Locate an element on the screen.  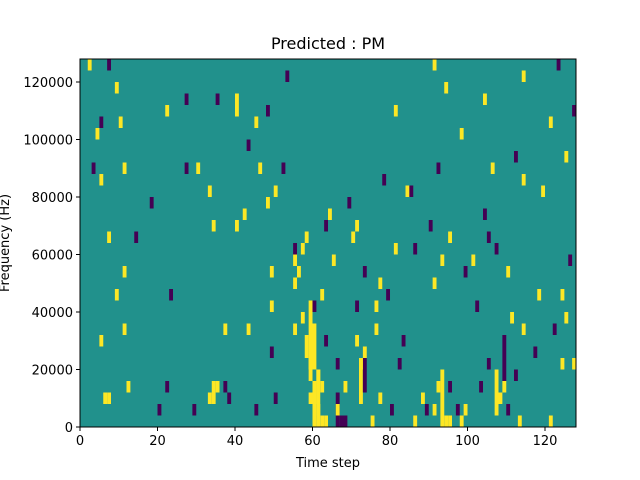
y-tick-label: 20000 is located at coordinates (52, 371).